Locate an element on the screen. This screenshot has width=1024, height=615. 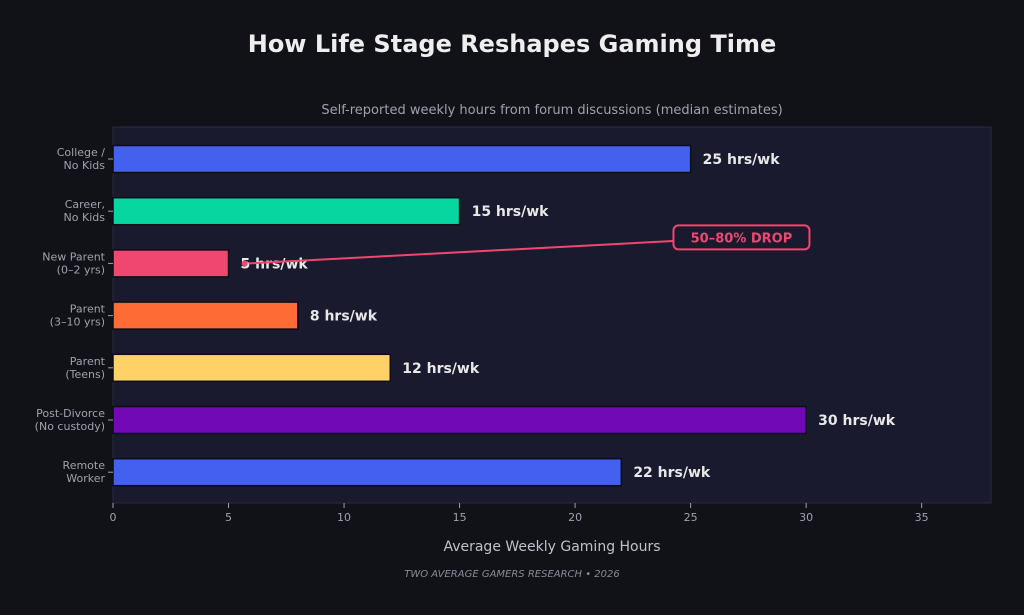
y-tick-label: Parent (Teens) is located at coordinates (85, 368).